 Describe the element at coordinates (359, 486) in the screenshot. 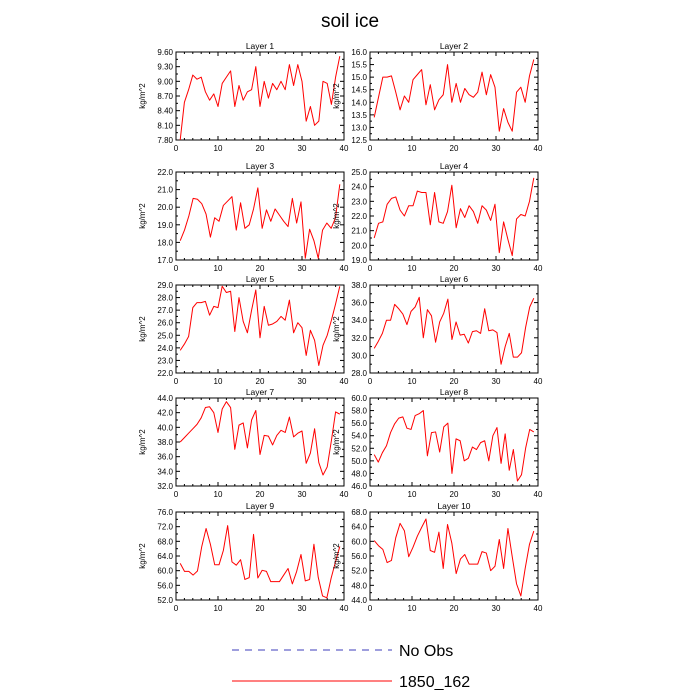

I see `y-tick-label: 46.0` at that location.